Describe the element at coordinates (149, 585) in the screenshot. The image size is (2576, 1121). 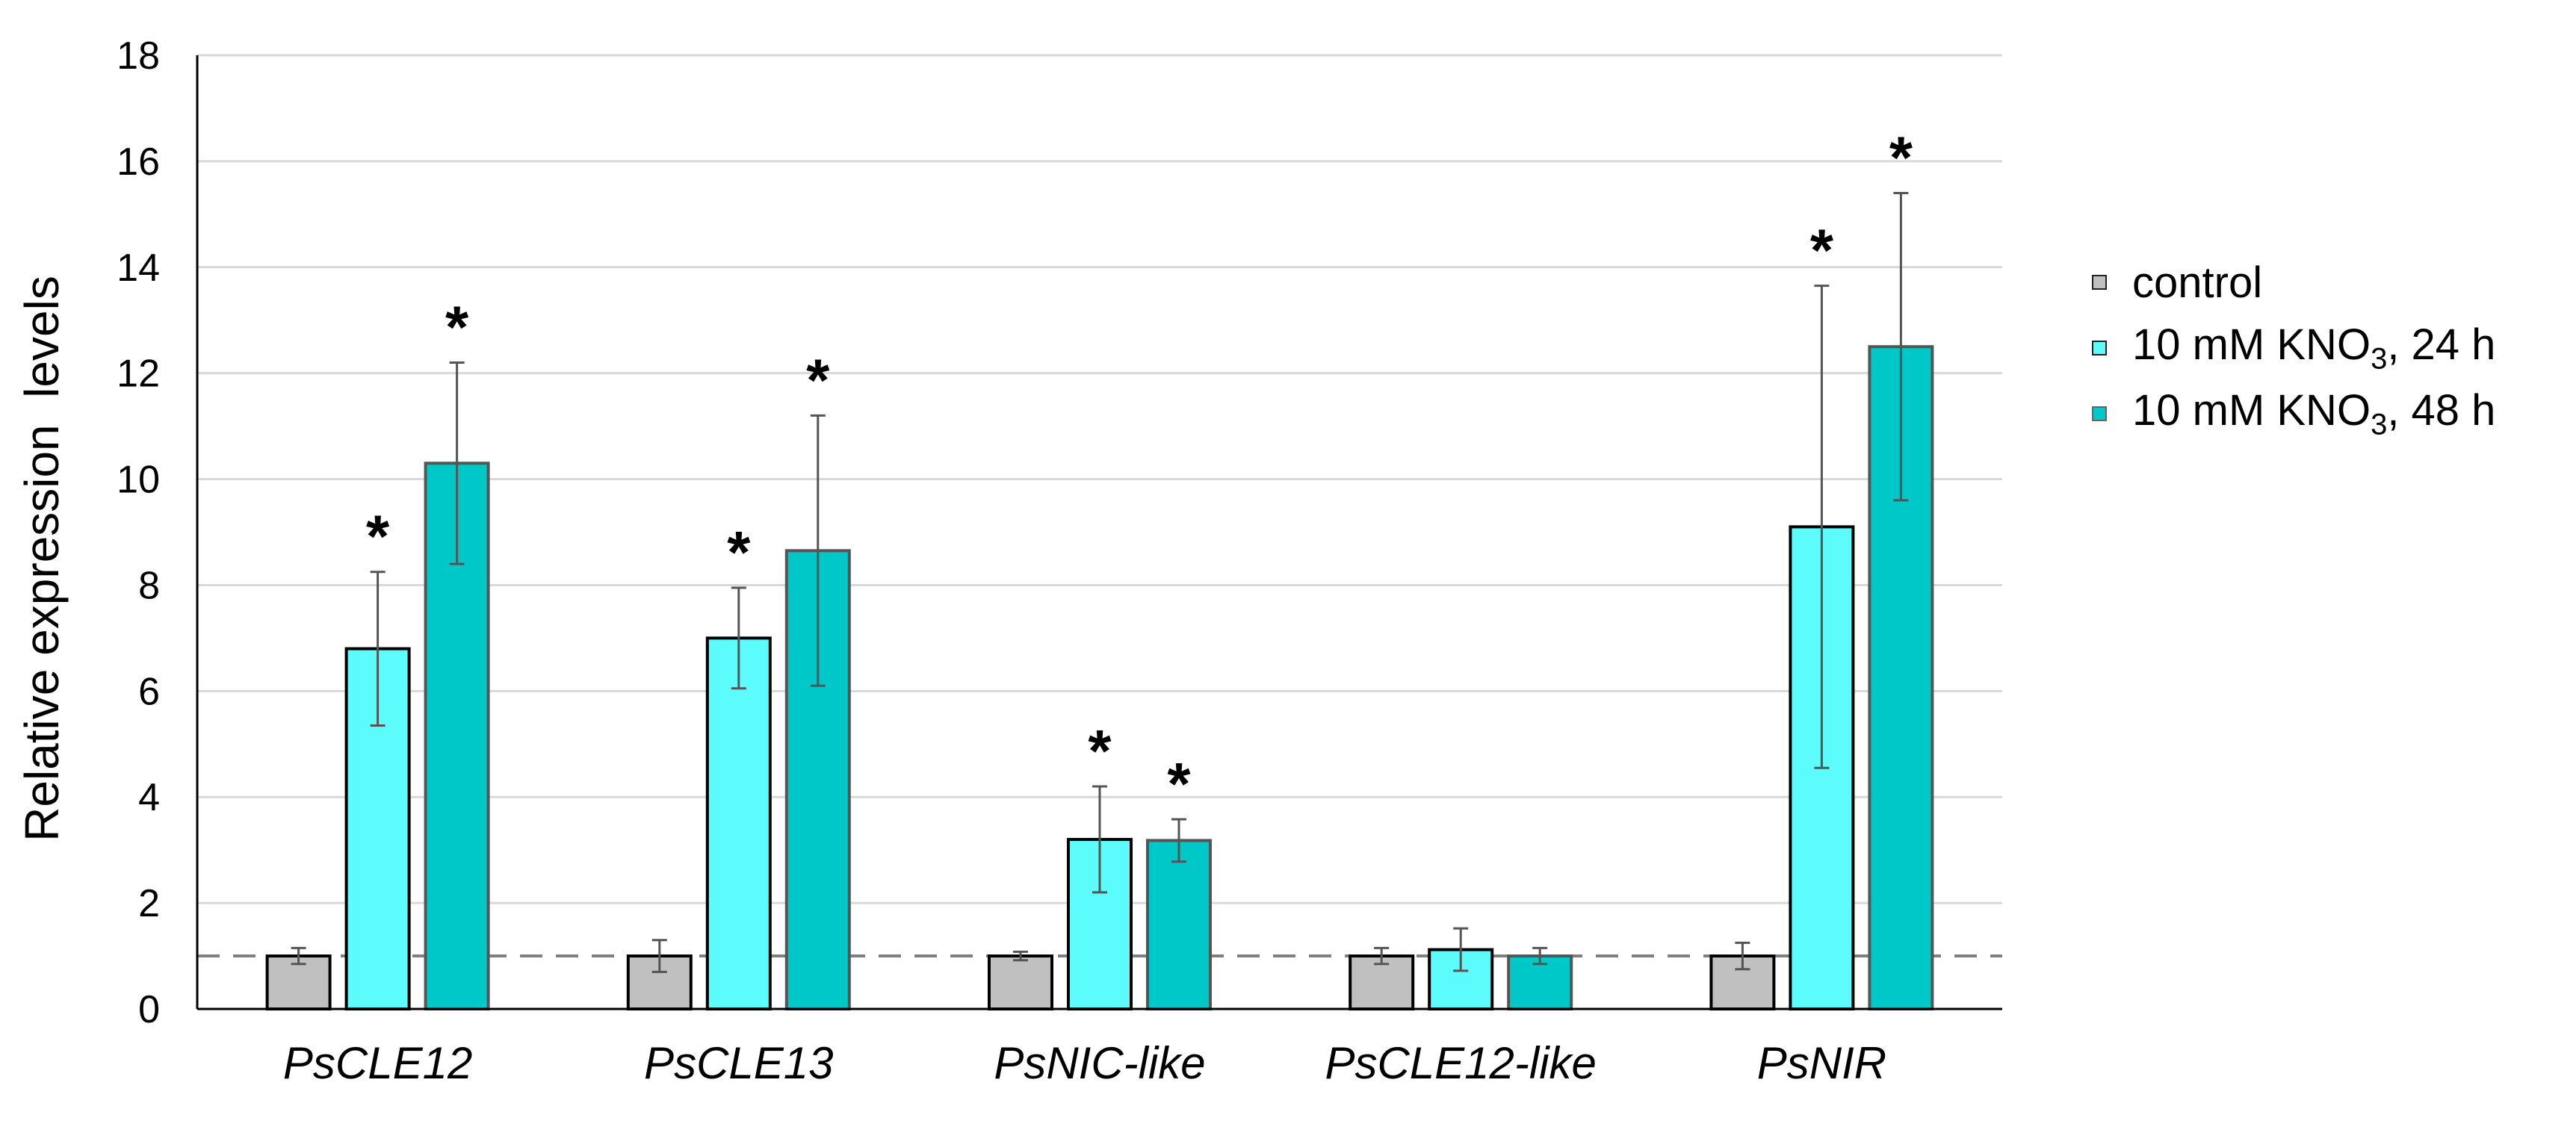
I see `y-tick-label-8: 8` at that location.